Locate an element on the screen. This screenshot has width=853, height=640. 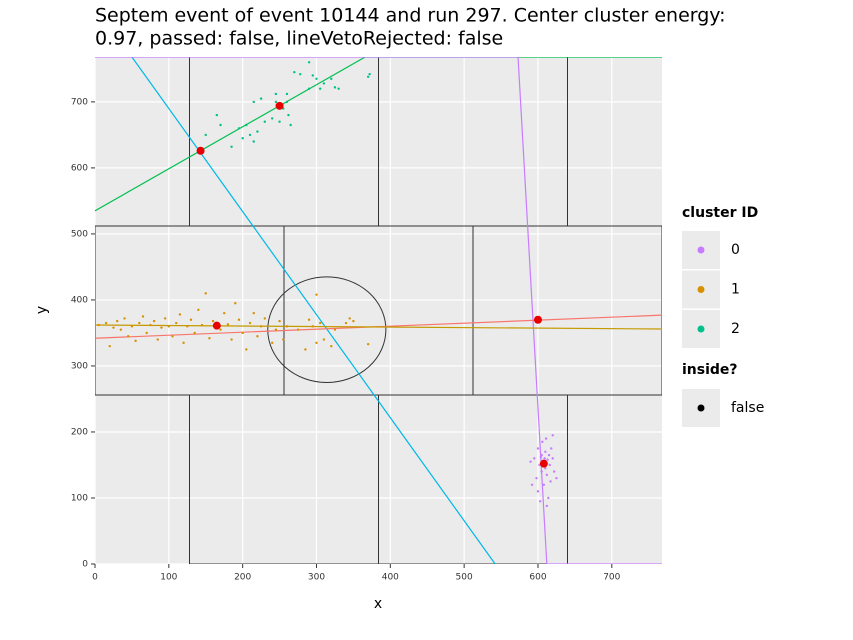
legend-label: false is located at coordinates (747, 408).